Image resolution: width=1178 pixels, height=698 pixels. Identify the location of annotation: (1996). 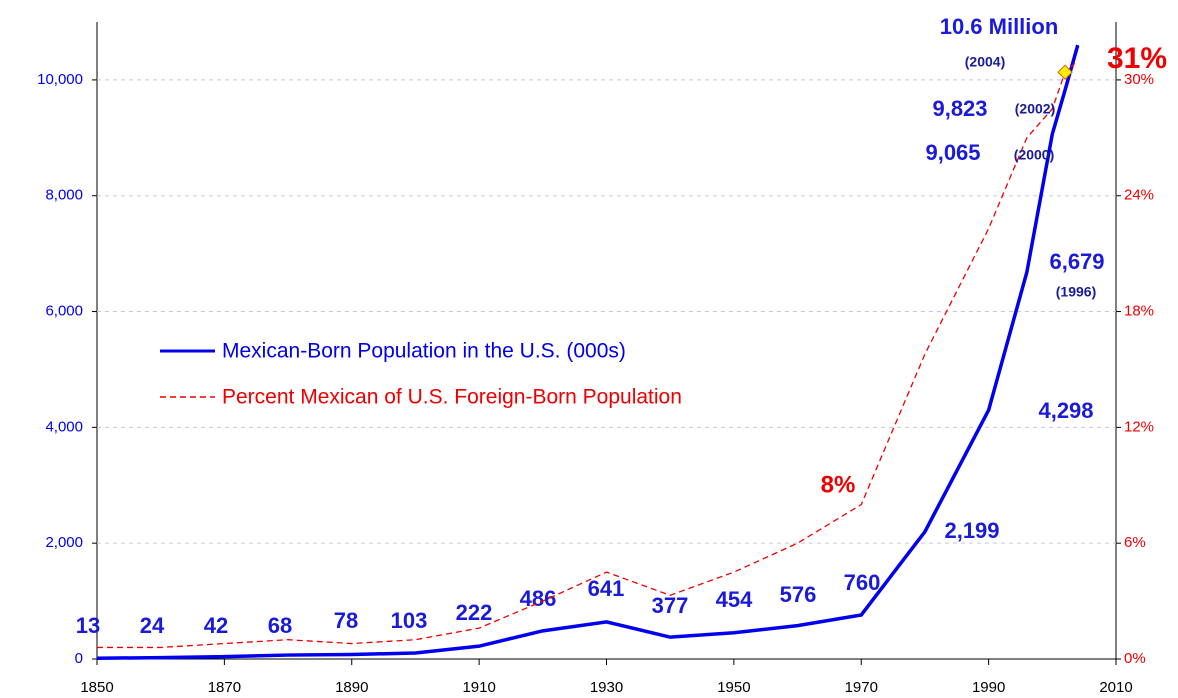
(1076, 292).